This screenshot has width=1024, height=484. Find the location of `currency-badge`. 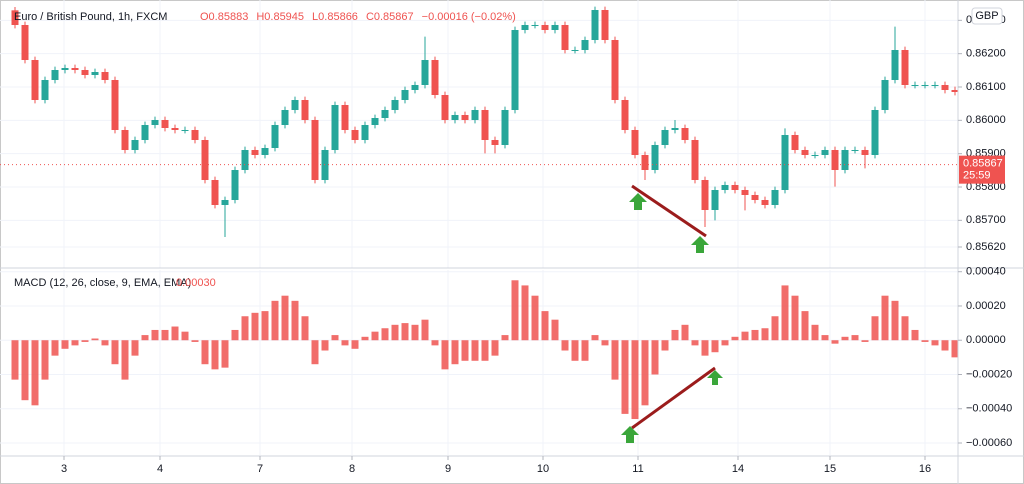

currency-badge is located at coordinates (987, 16).